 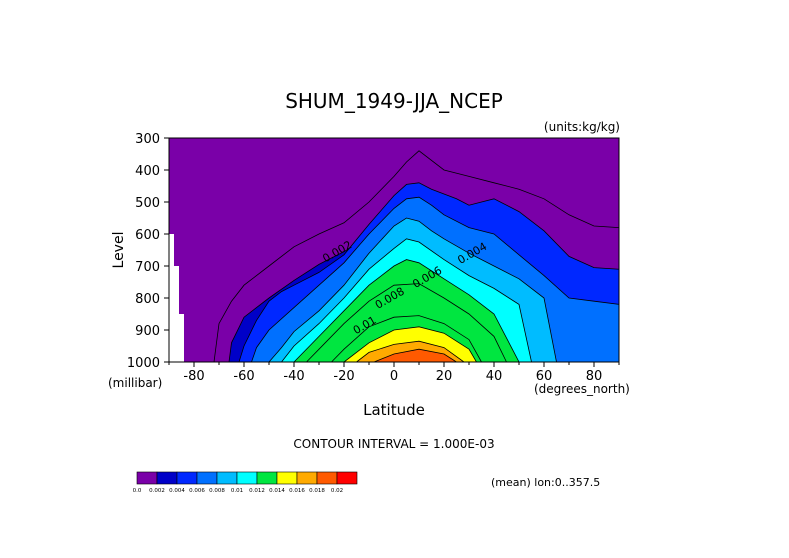 I want to click on y-tick-label: 600, so click(x=147, y=235).